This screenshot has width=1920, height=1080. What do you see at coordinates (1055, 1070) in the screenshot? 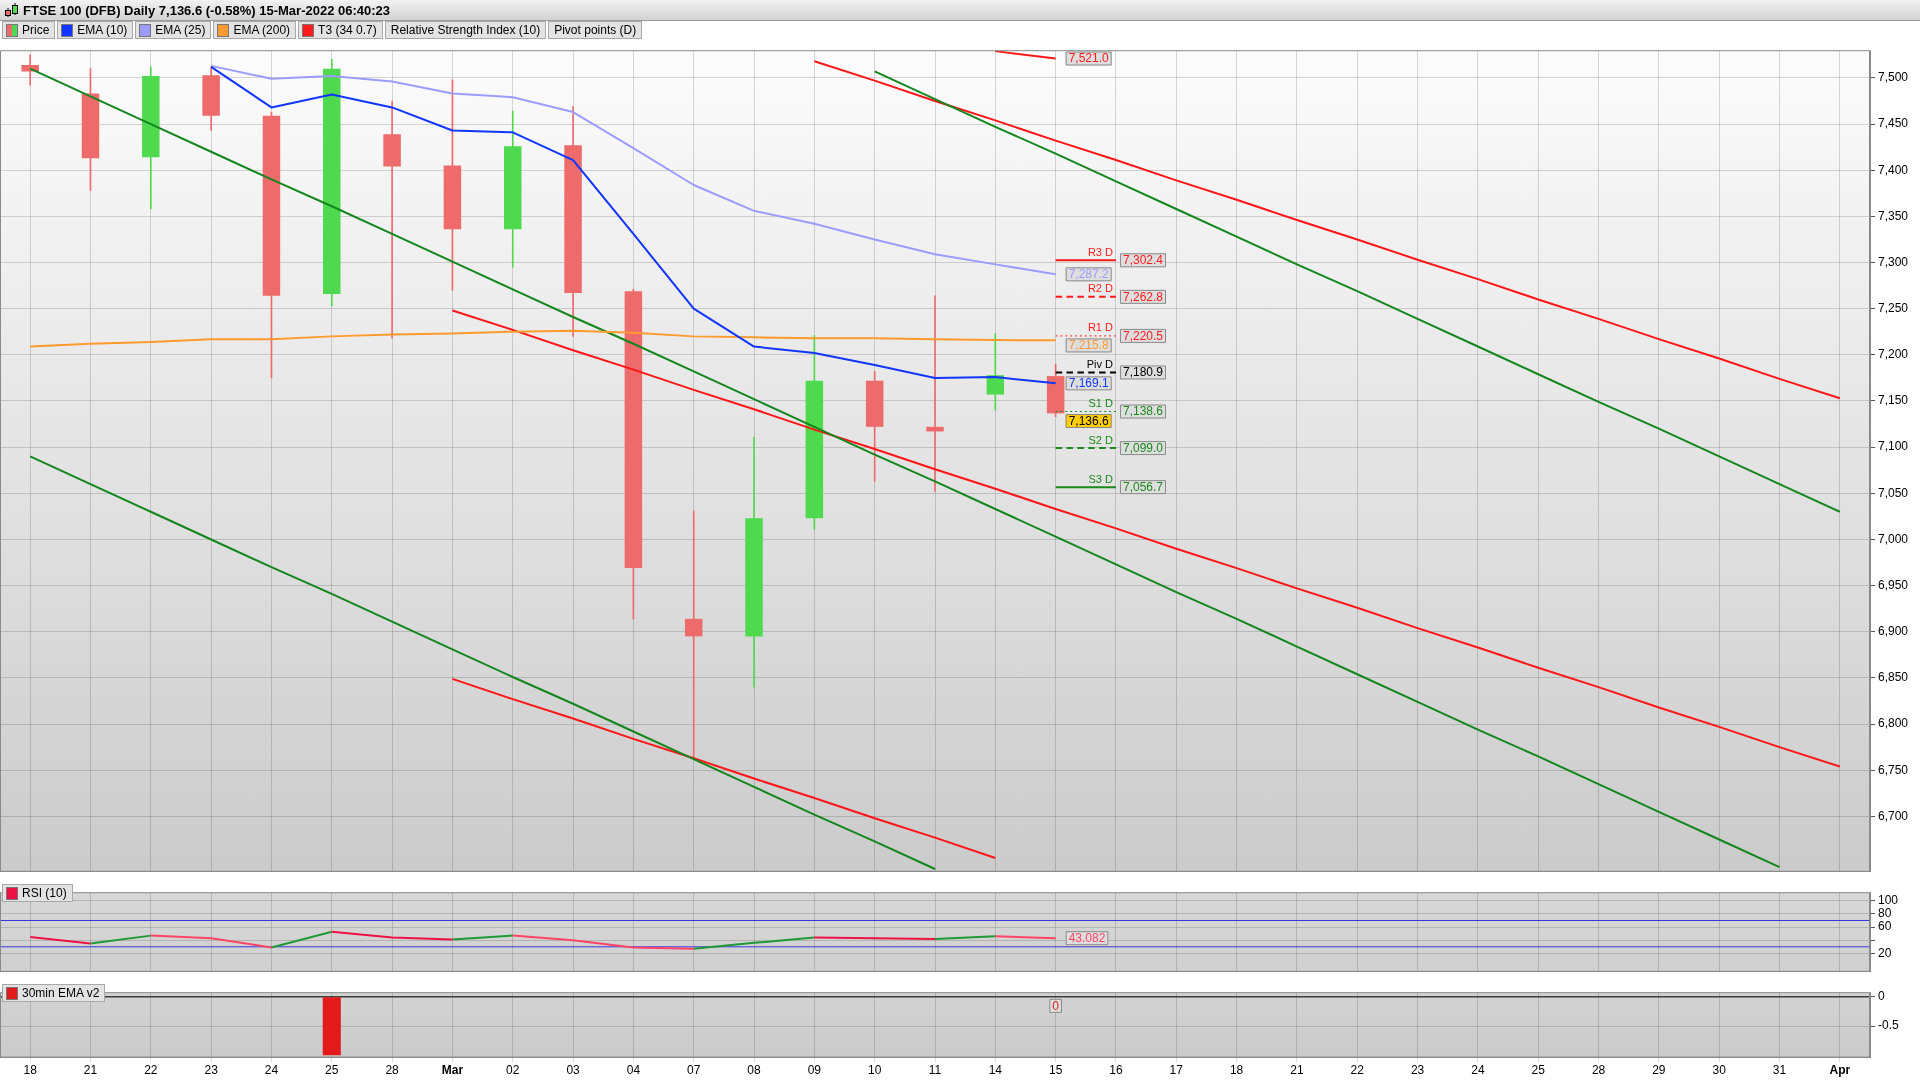
I see `x-tick-label: 15` at bounding box center [1055, 1070].